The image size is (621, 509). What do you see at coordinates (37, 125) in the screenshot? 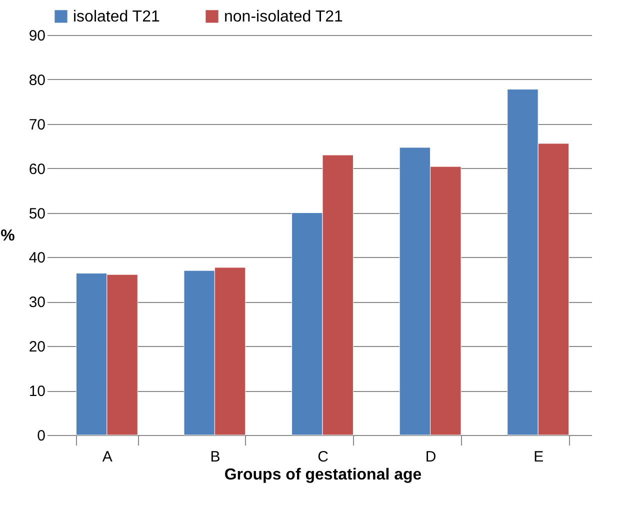
I see `y-tick-label: 70` at bounding box center [37, 125].